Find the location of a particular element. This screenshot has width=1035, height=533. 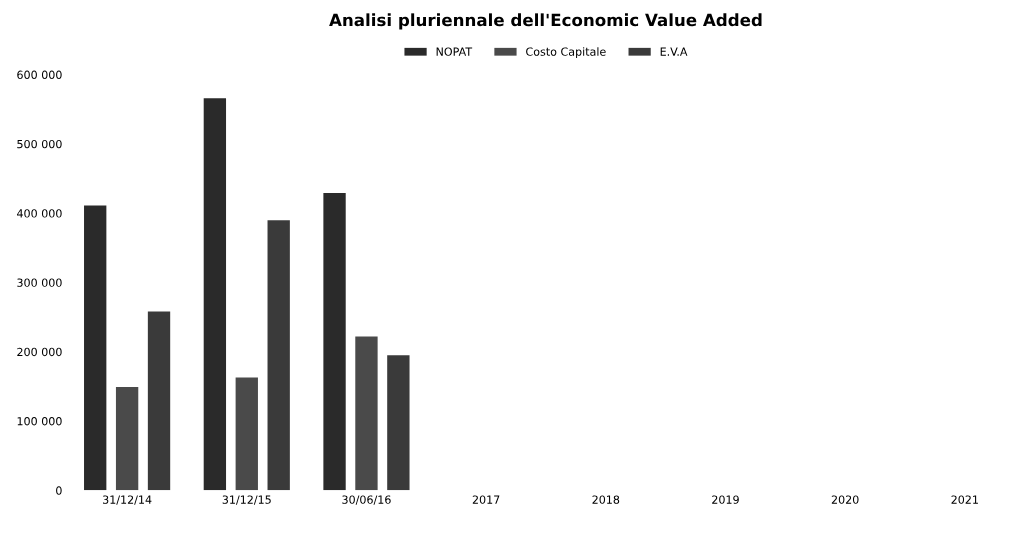

legend-label: E.V.A is located at coordinates (674, 51).